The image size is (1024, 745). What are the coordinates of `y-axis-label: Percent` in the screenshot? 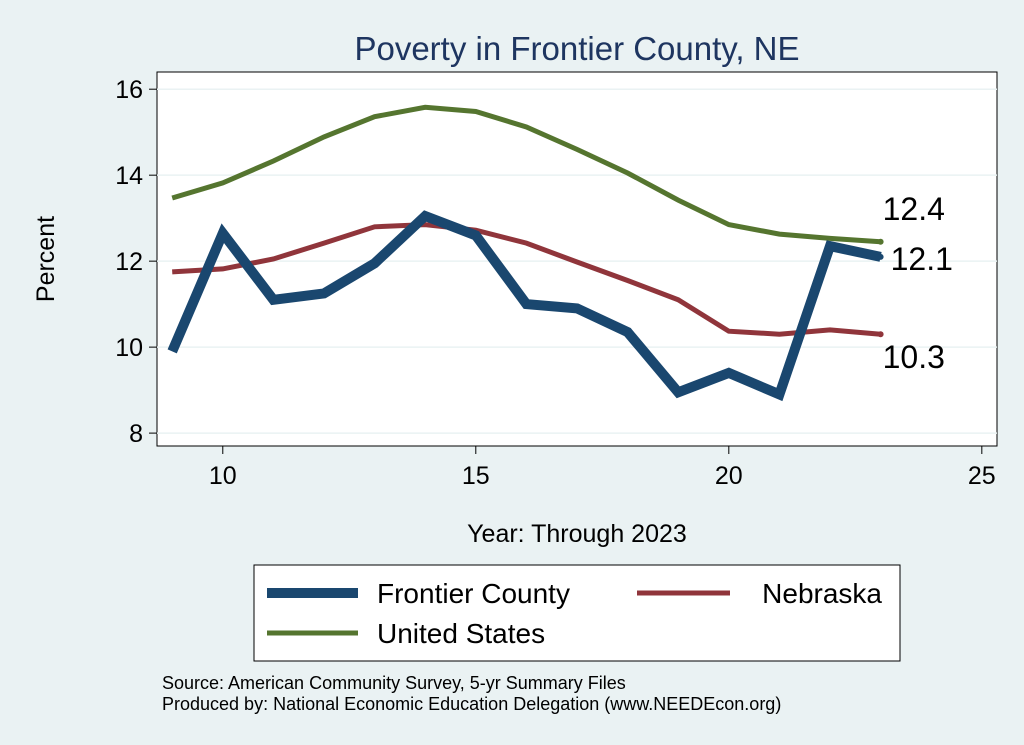 It's located at (46, 259).